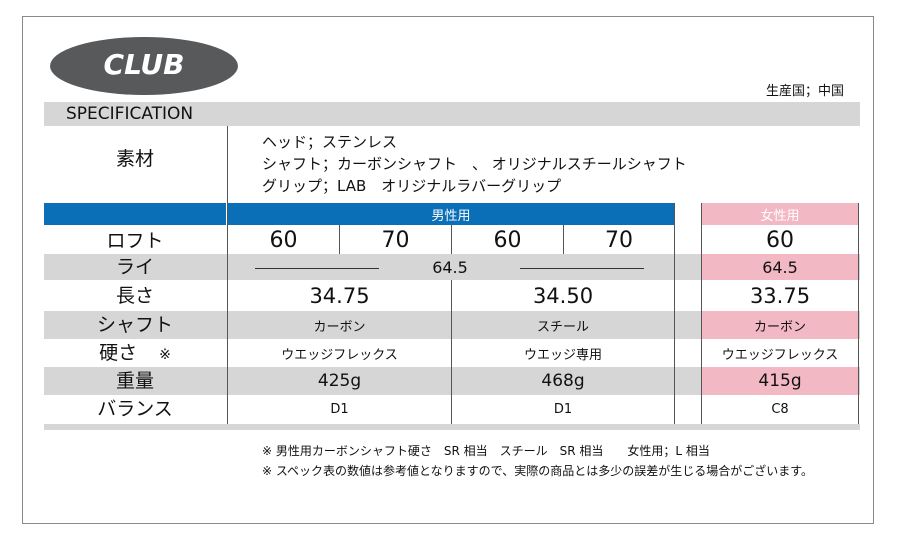 This screenshot has height=540, width=900. I want to click on club-badge-label: CLUB, so click(144, 64).